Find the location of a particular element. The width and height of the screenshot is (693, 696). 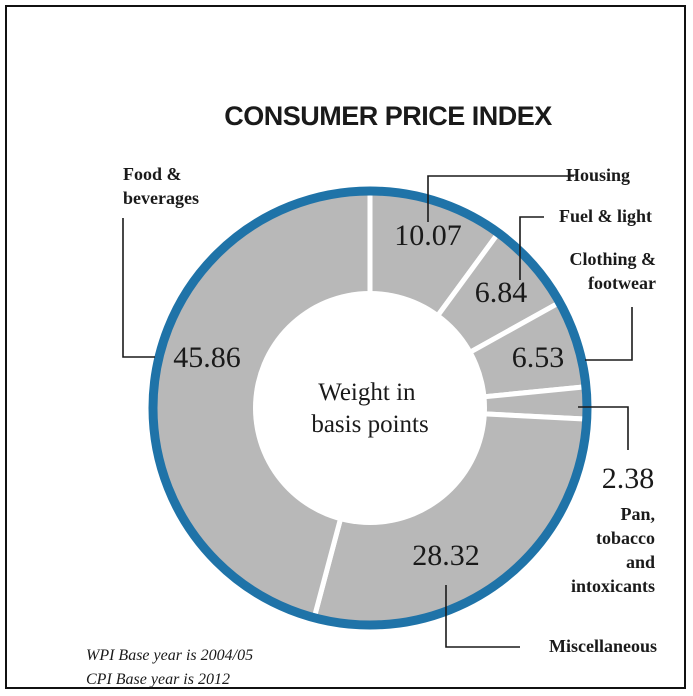

value-label-pan-tobacco-and-intoxicants: 2.38 is located at coordinates (628, 478).